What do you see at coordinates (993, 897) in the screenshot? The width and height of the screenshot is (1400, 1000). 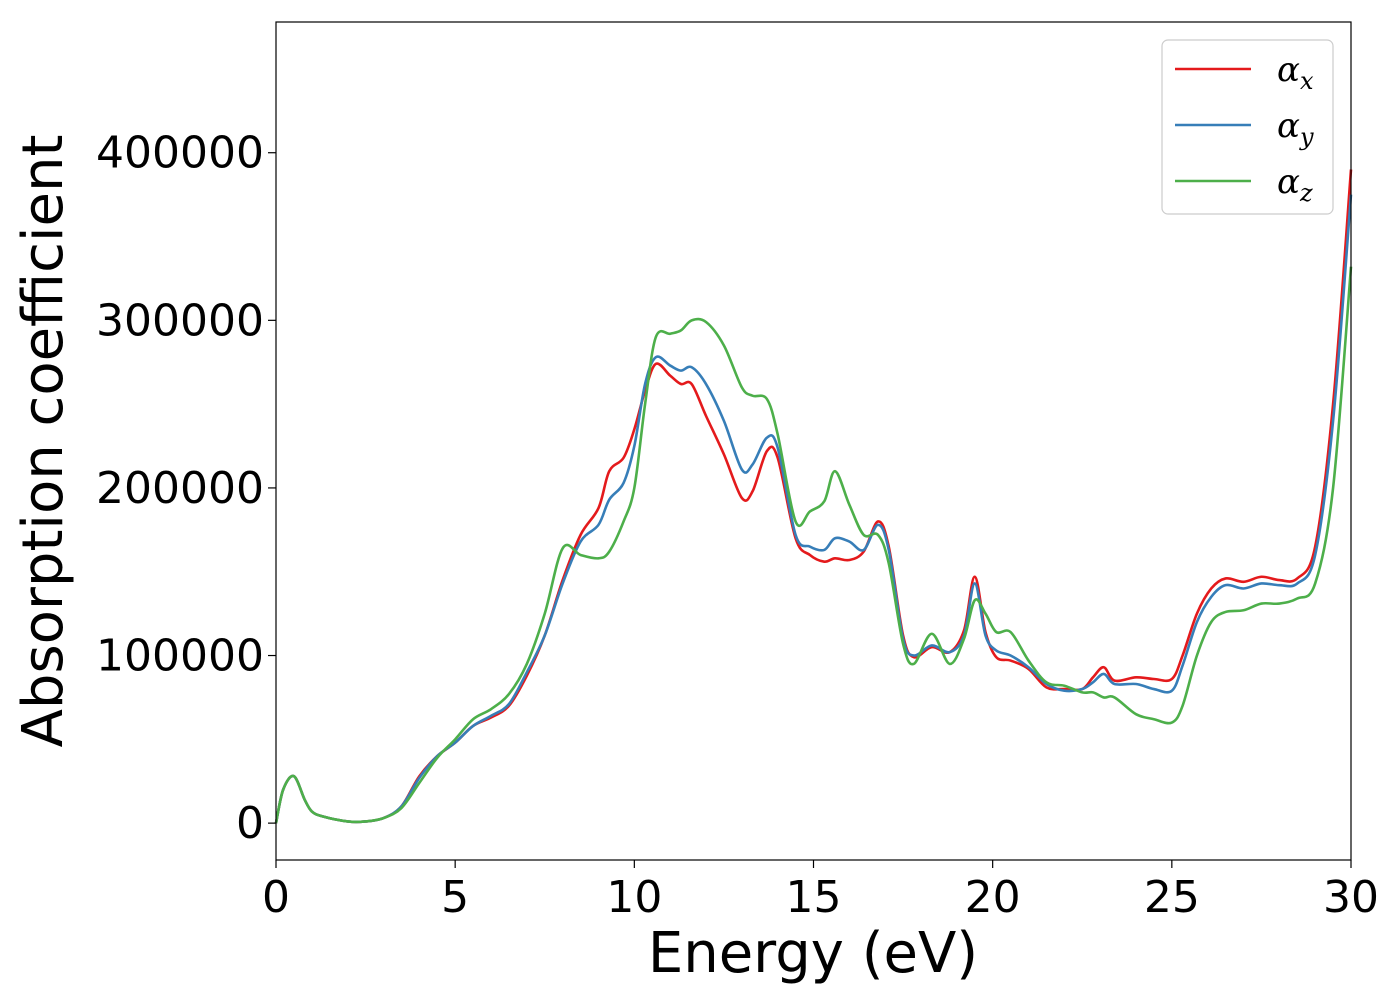 I see `x-tick-label: 20` at bounding box center [993, 897].